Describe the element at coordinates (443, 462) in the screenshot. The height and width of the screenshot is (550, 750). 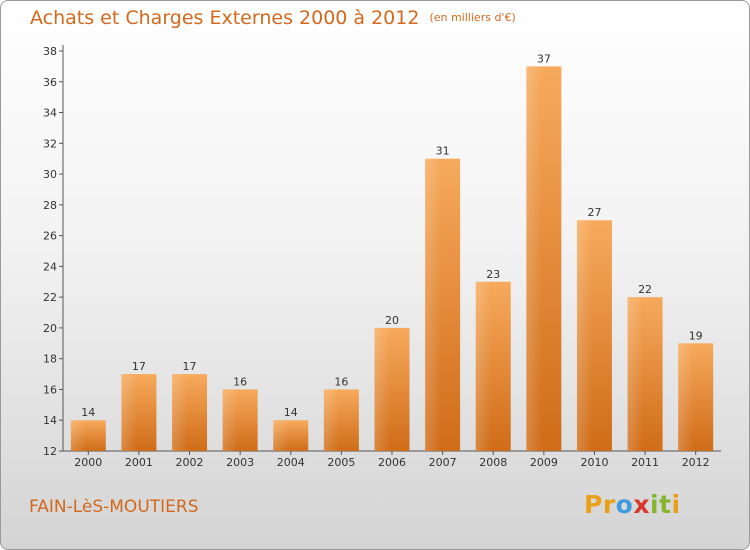
I see `x-tick-label: 2007` at that location.